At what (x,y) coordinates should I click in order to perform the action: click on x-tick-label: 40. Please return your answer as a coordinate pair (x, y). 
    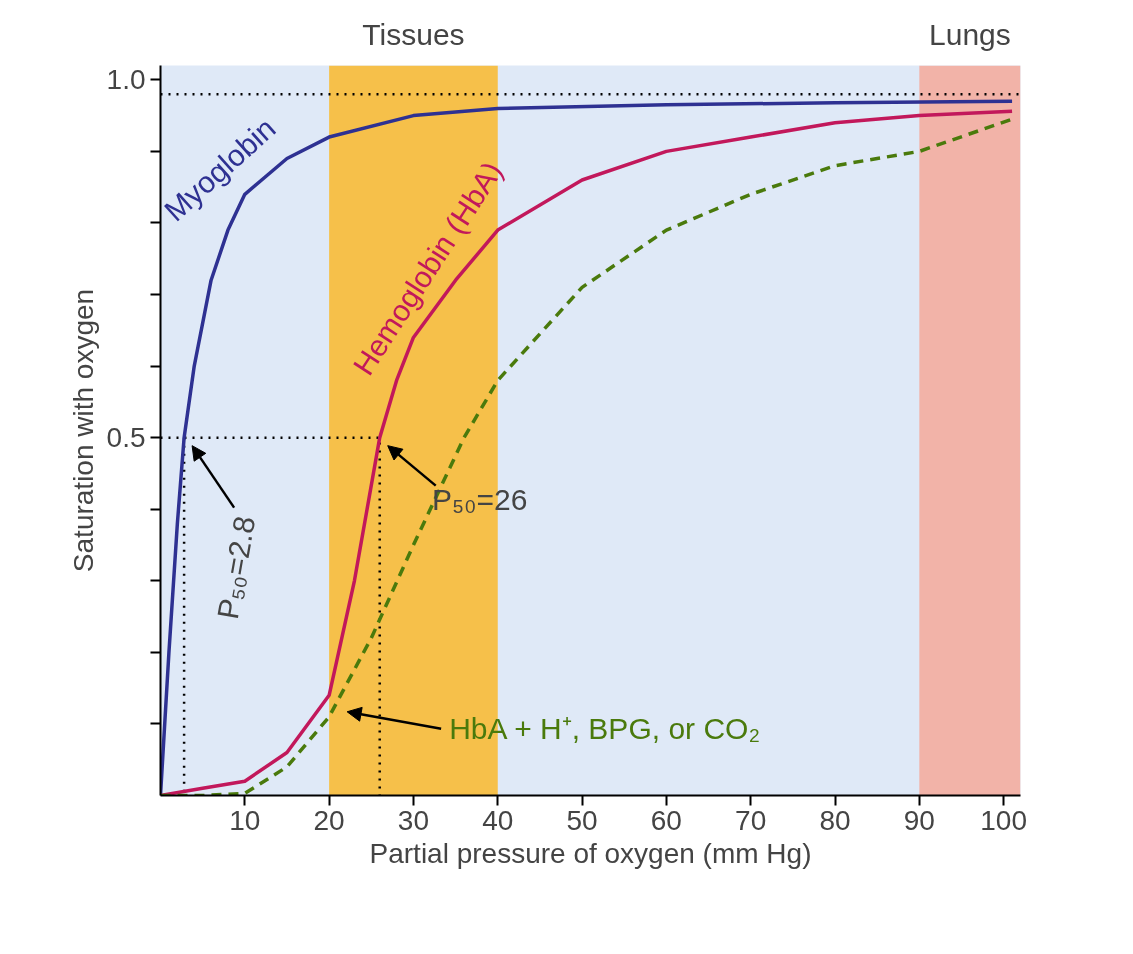
    Looking at the image, I should click on (498, 820).